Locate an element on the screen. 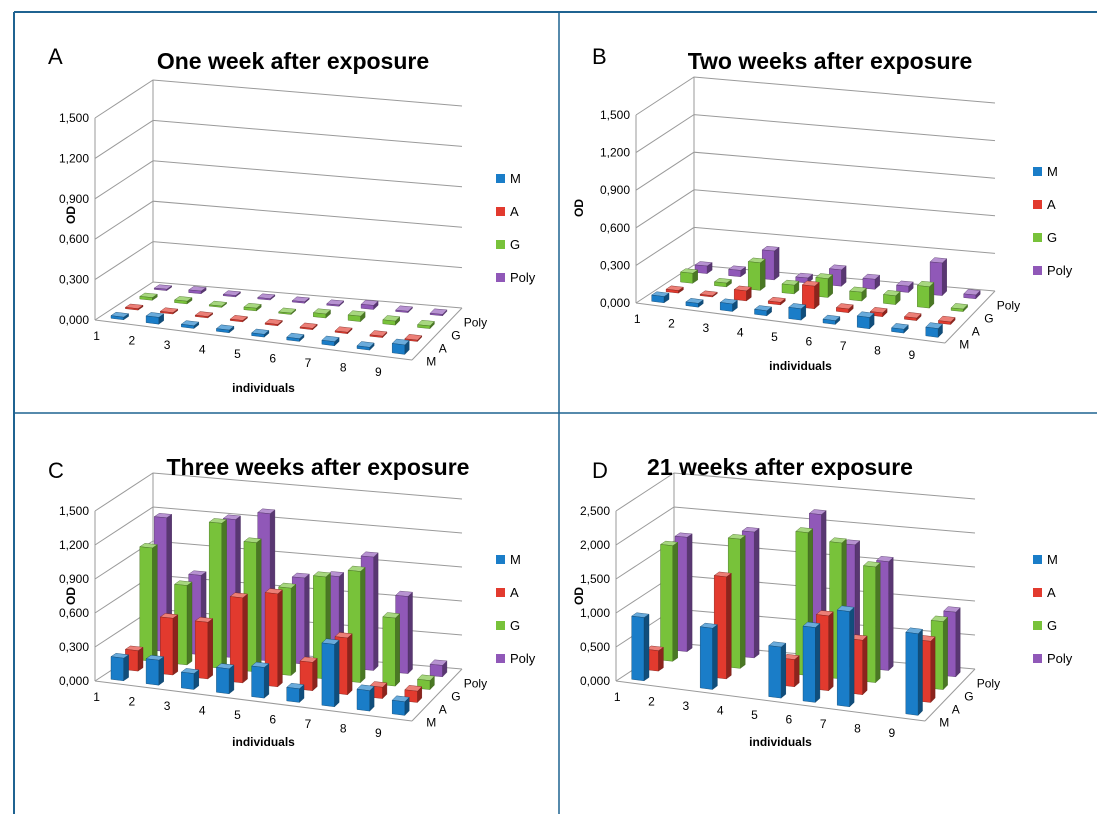 This screenshot has height=814, width=1097. legend-label-a: A is located at coordinates (1051, 592).